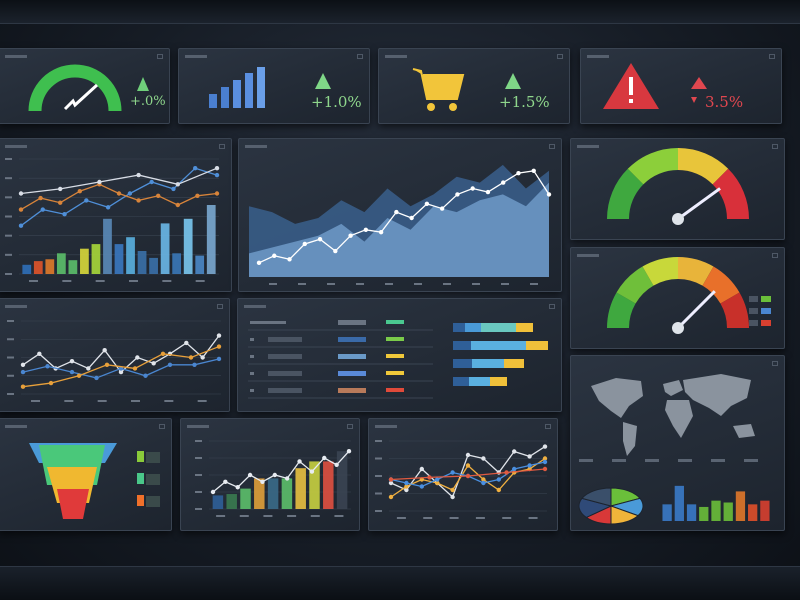 The image size is (800, 600). I want to click on line-chart-panel, so click(115, 355).